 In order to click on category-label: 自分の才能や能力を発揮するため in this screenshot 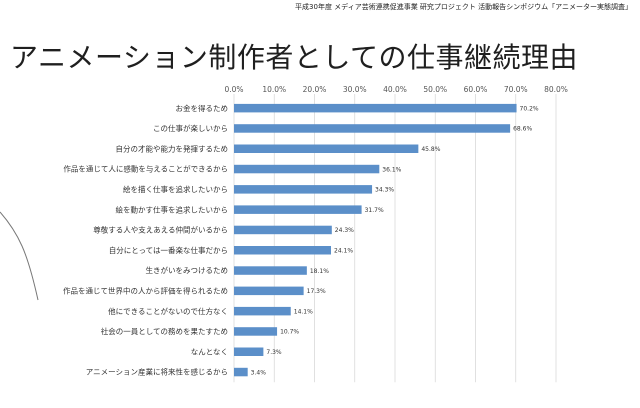, I will do `click(172, 148)`.